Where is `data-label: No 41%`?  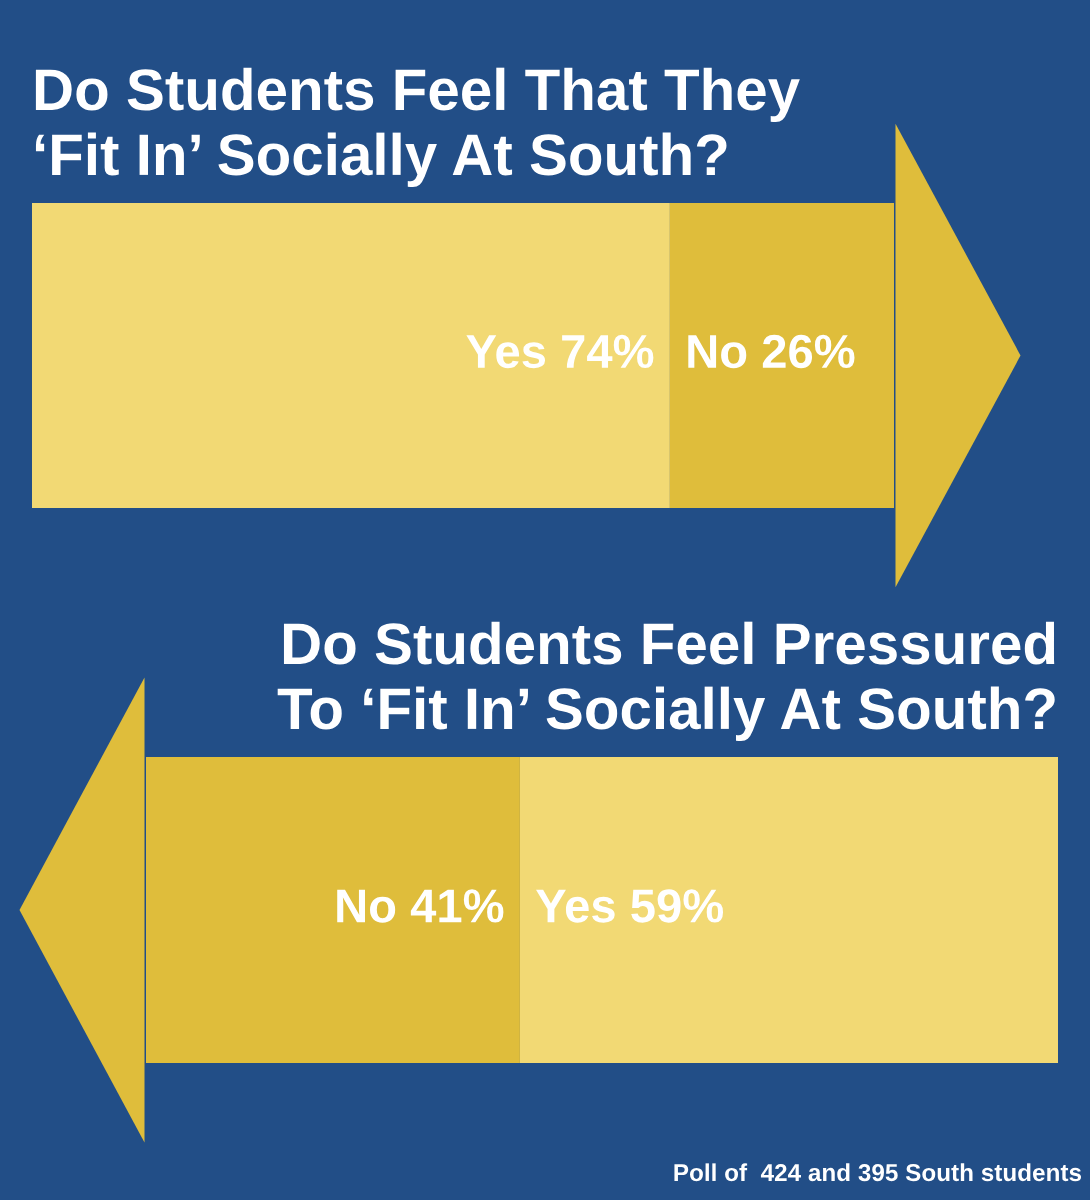 data-label: No 41% is located at coordinates (420, 906).